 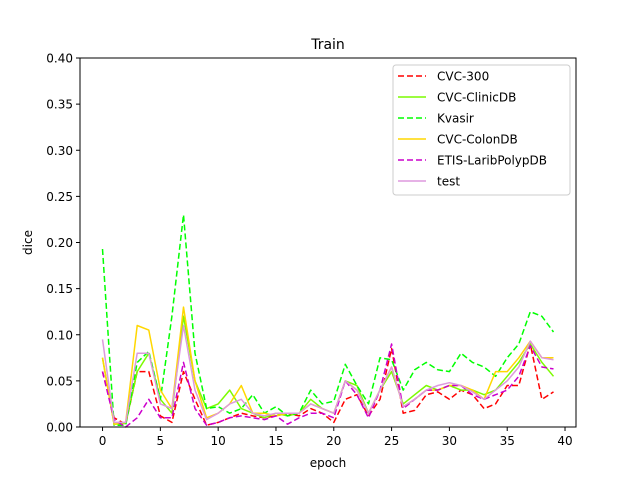 What do you see at coordinates (328, 463) in the screenshot?
I see `x-axis-label: epoch` at bounding box center [328, 463].